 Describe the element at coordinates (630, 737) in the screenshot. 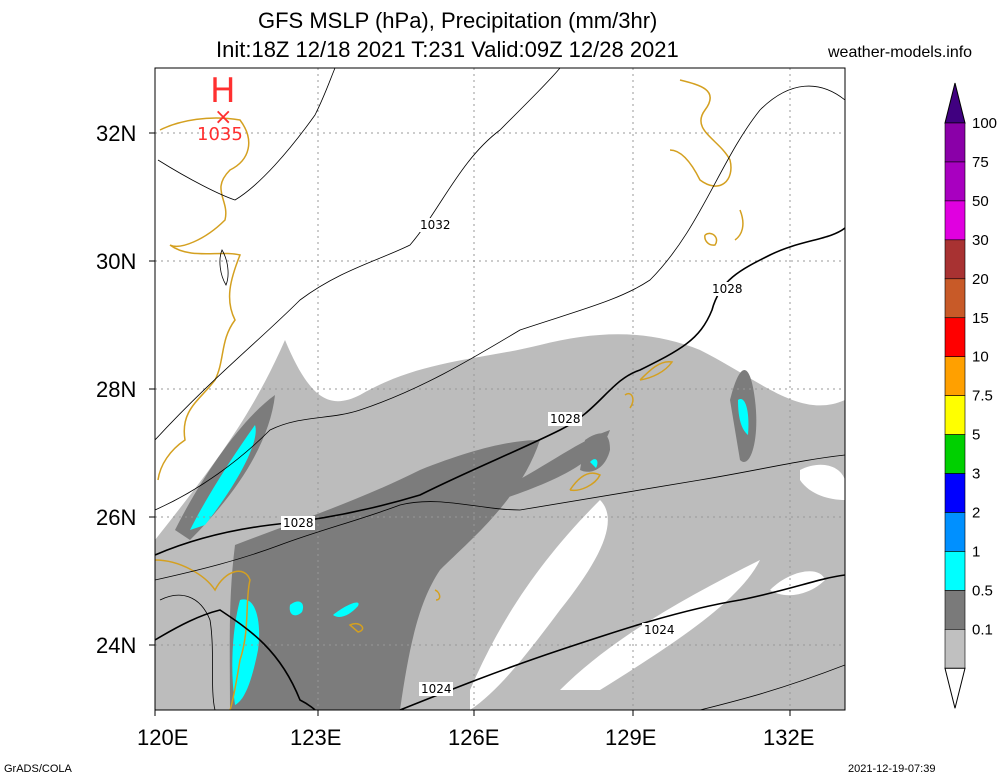

I see `lon-label: 129E` at that location.